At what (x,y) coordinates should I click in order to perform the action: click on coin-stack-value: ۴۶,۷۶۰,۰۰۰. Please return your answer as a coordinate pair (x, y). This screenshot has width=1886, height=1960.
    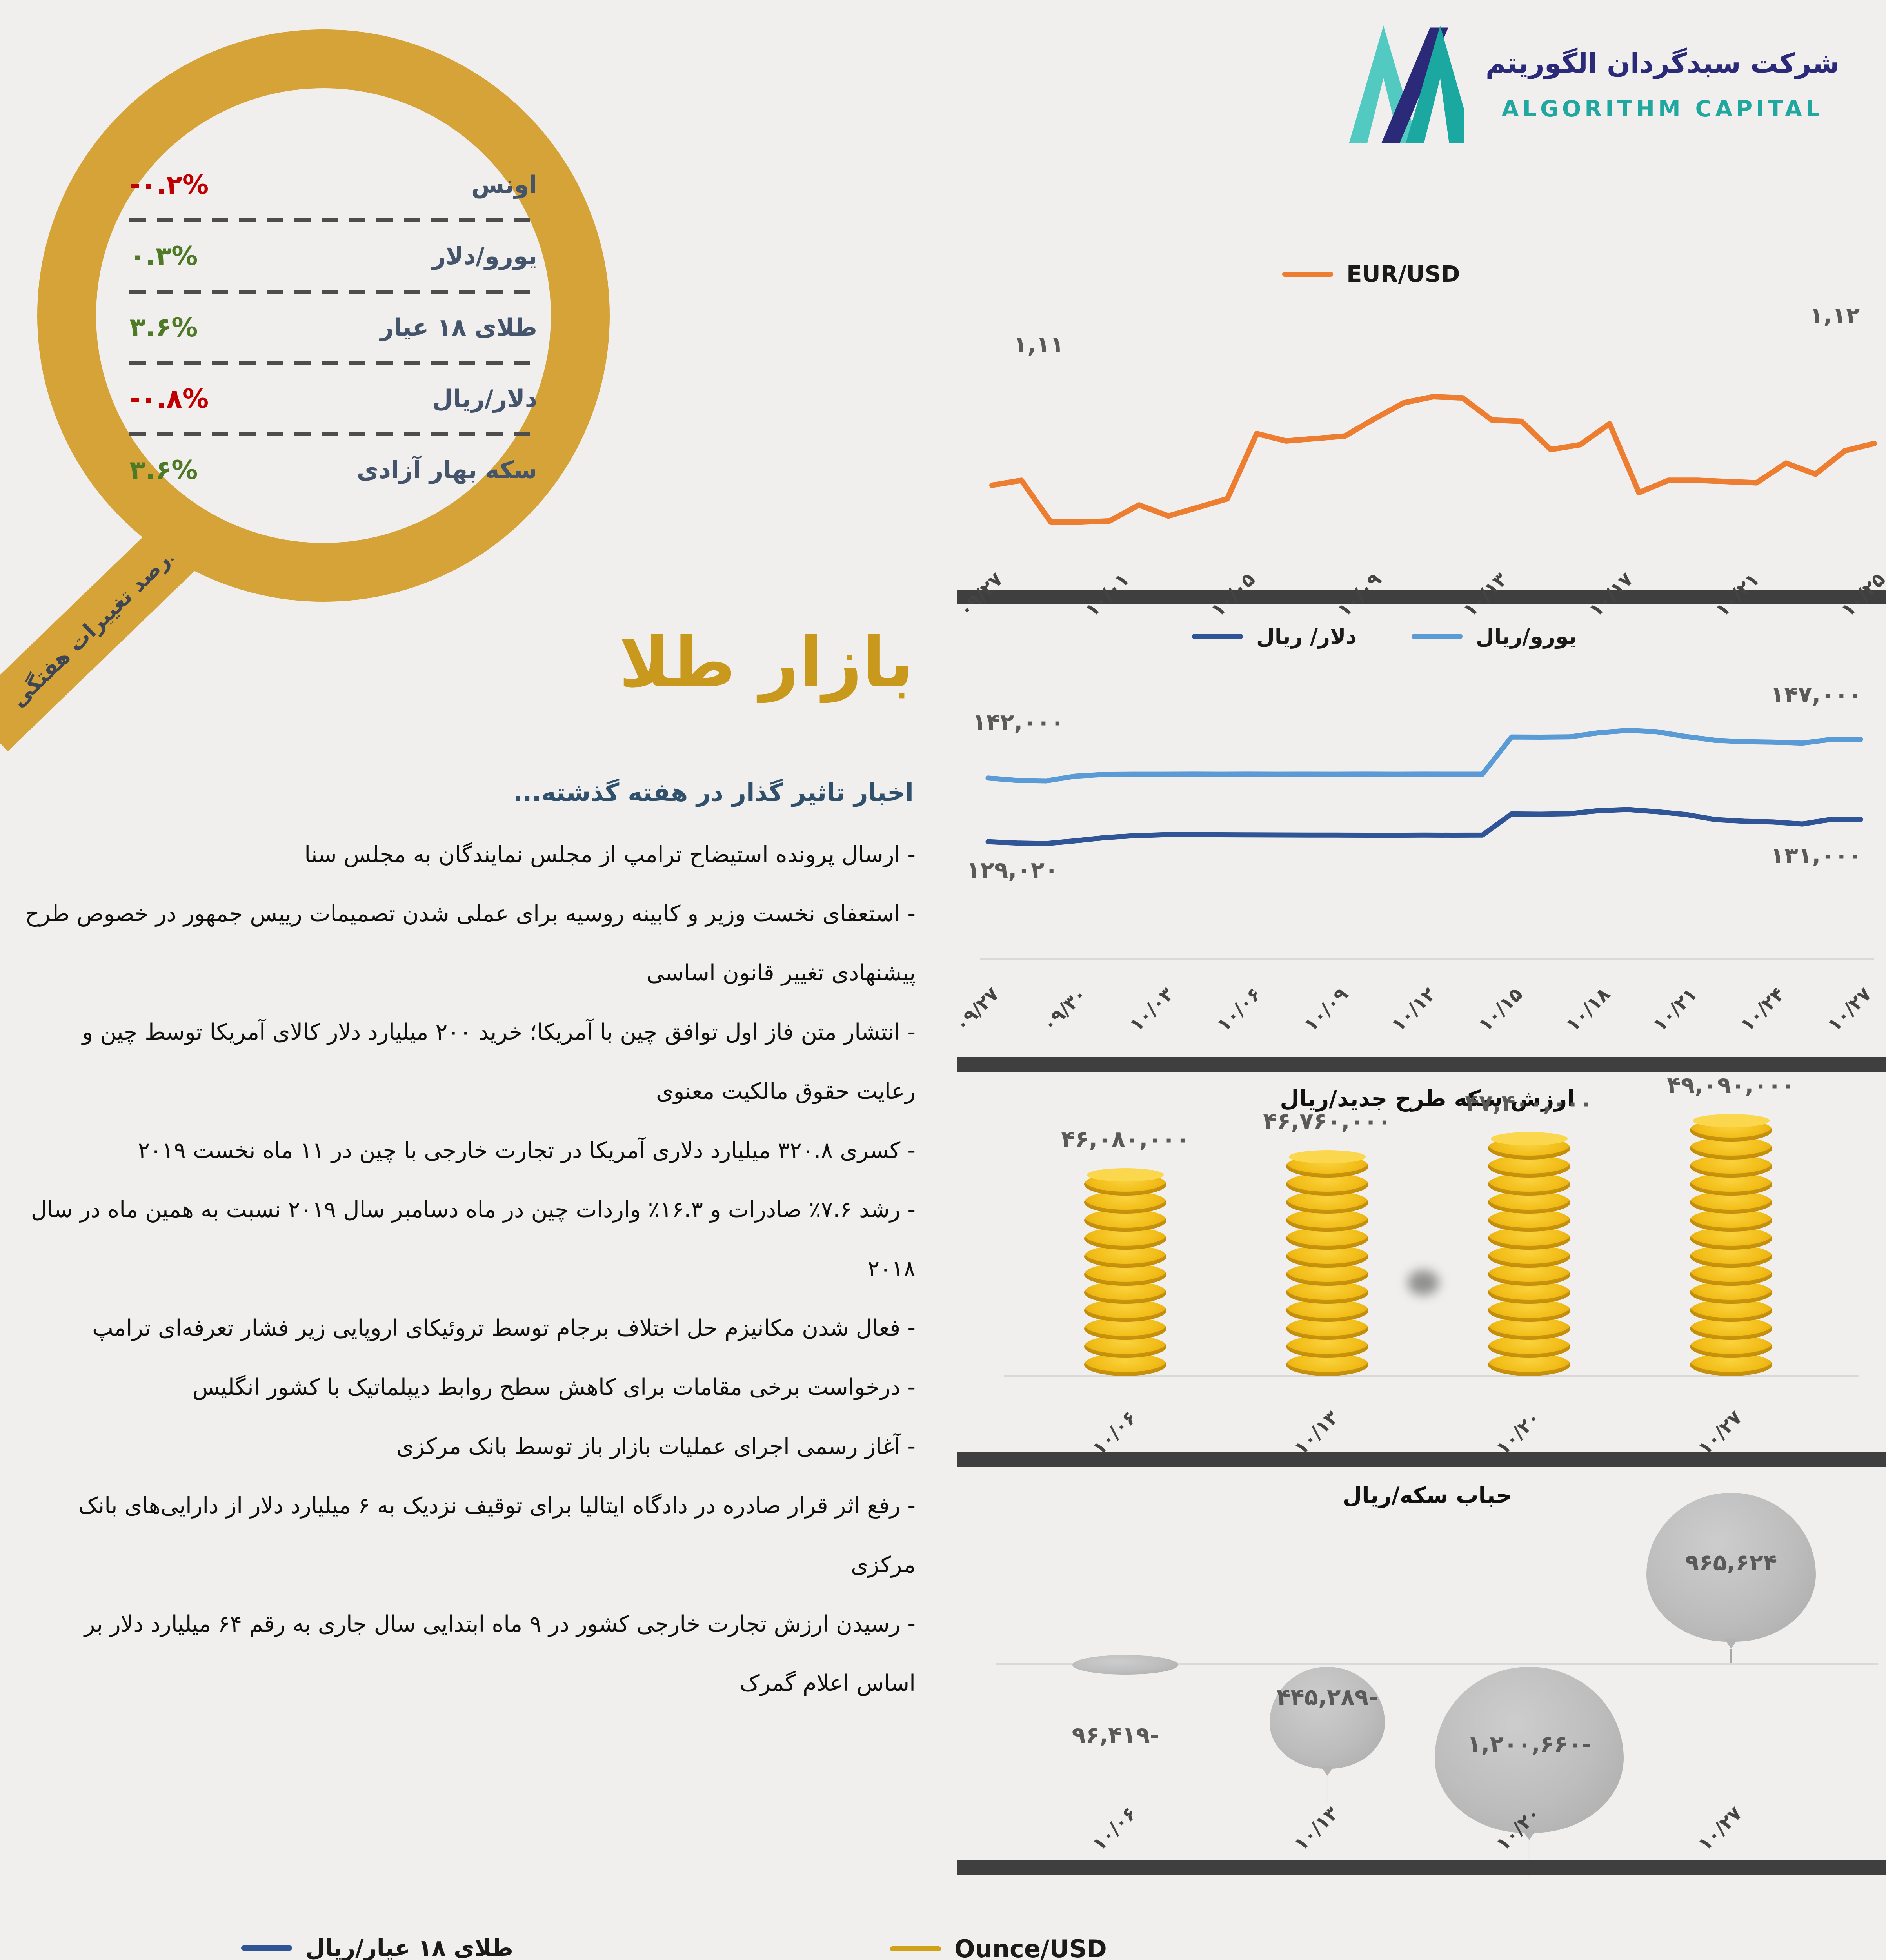
    Looking at the image, I should click on (1327, 1121).